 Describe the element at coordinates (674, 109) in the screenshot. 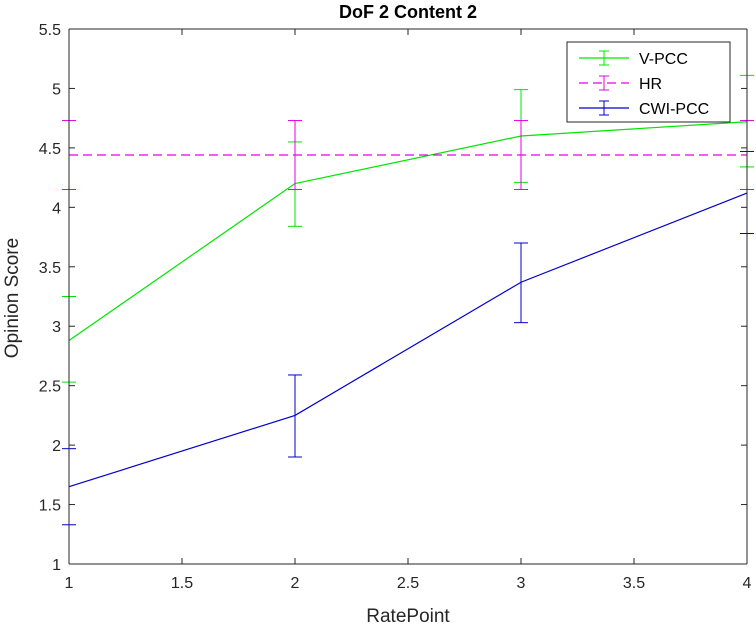

I see `legend-label: CWI-PCC` at that location.